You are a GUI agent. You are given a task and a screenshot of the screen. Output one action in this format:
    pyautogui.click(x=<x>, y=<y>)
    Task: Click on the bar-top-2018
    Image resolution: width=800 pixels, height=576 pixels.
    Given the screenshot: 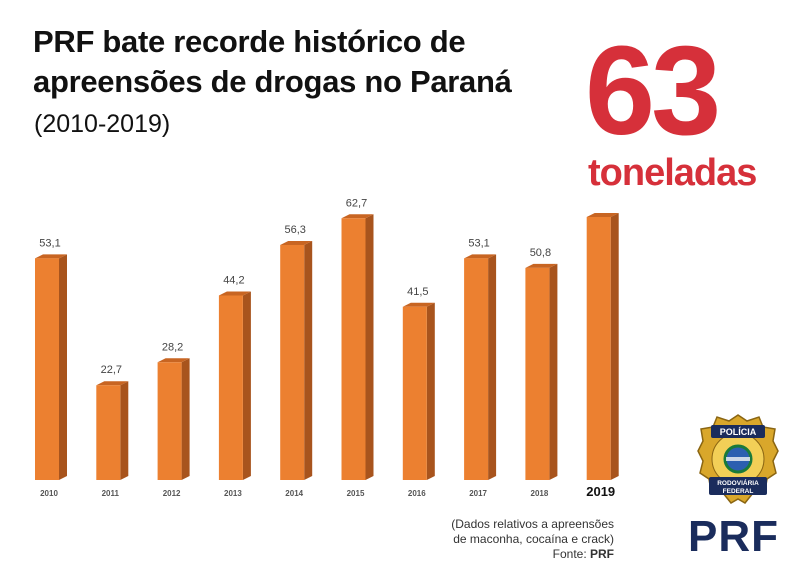 What is the action you would take?
    pyautogui.click(x=541, y=265)
    